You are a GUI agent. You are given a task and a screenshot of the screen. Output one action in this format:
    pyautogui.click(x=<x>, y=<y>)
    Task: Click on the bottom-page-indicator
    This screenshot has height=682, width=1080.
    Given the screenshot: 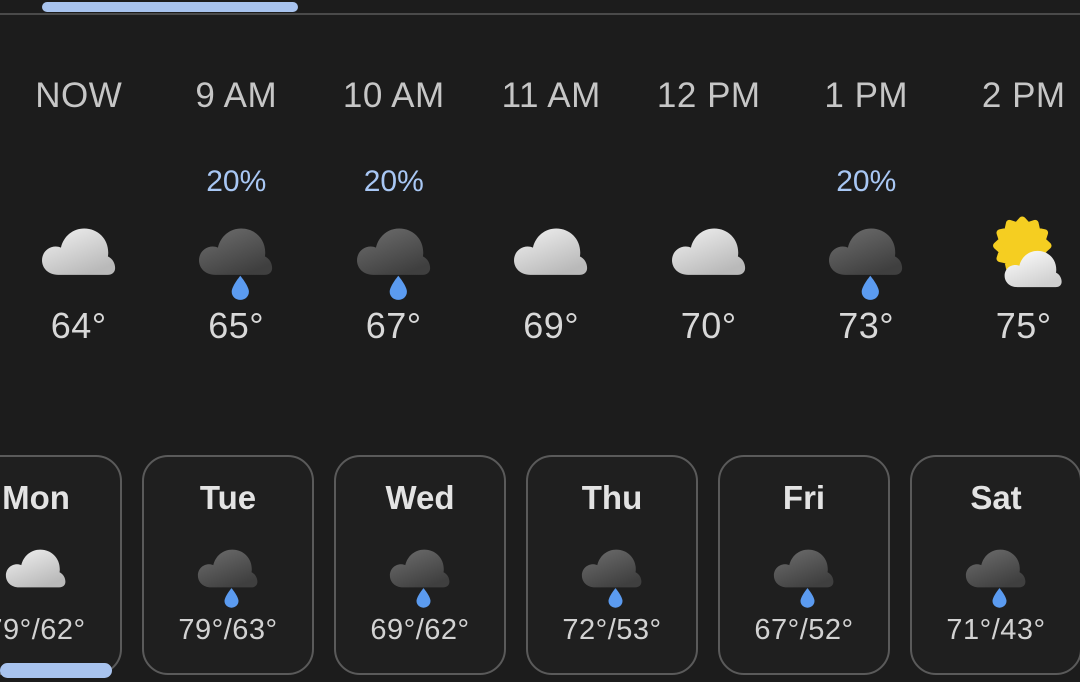 What is the action you would take?
    pyautogui.click(x=56, y=670)
    